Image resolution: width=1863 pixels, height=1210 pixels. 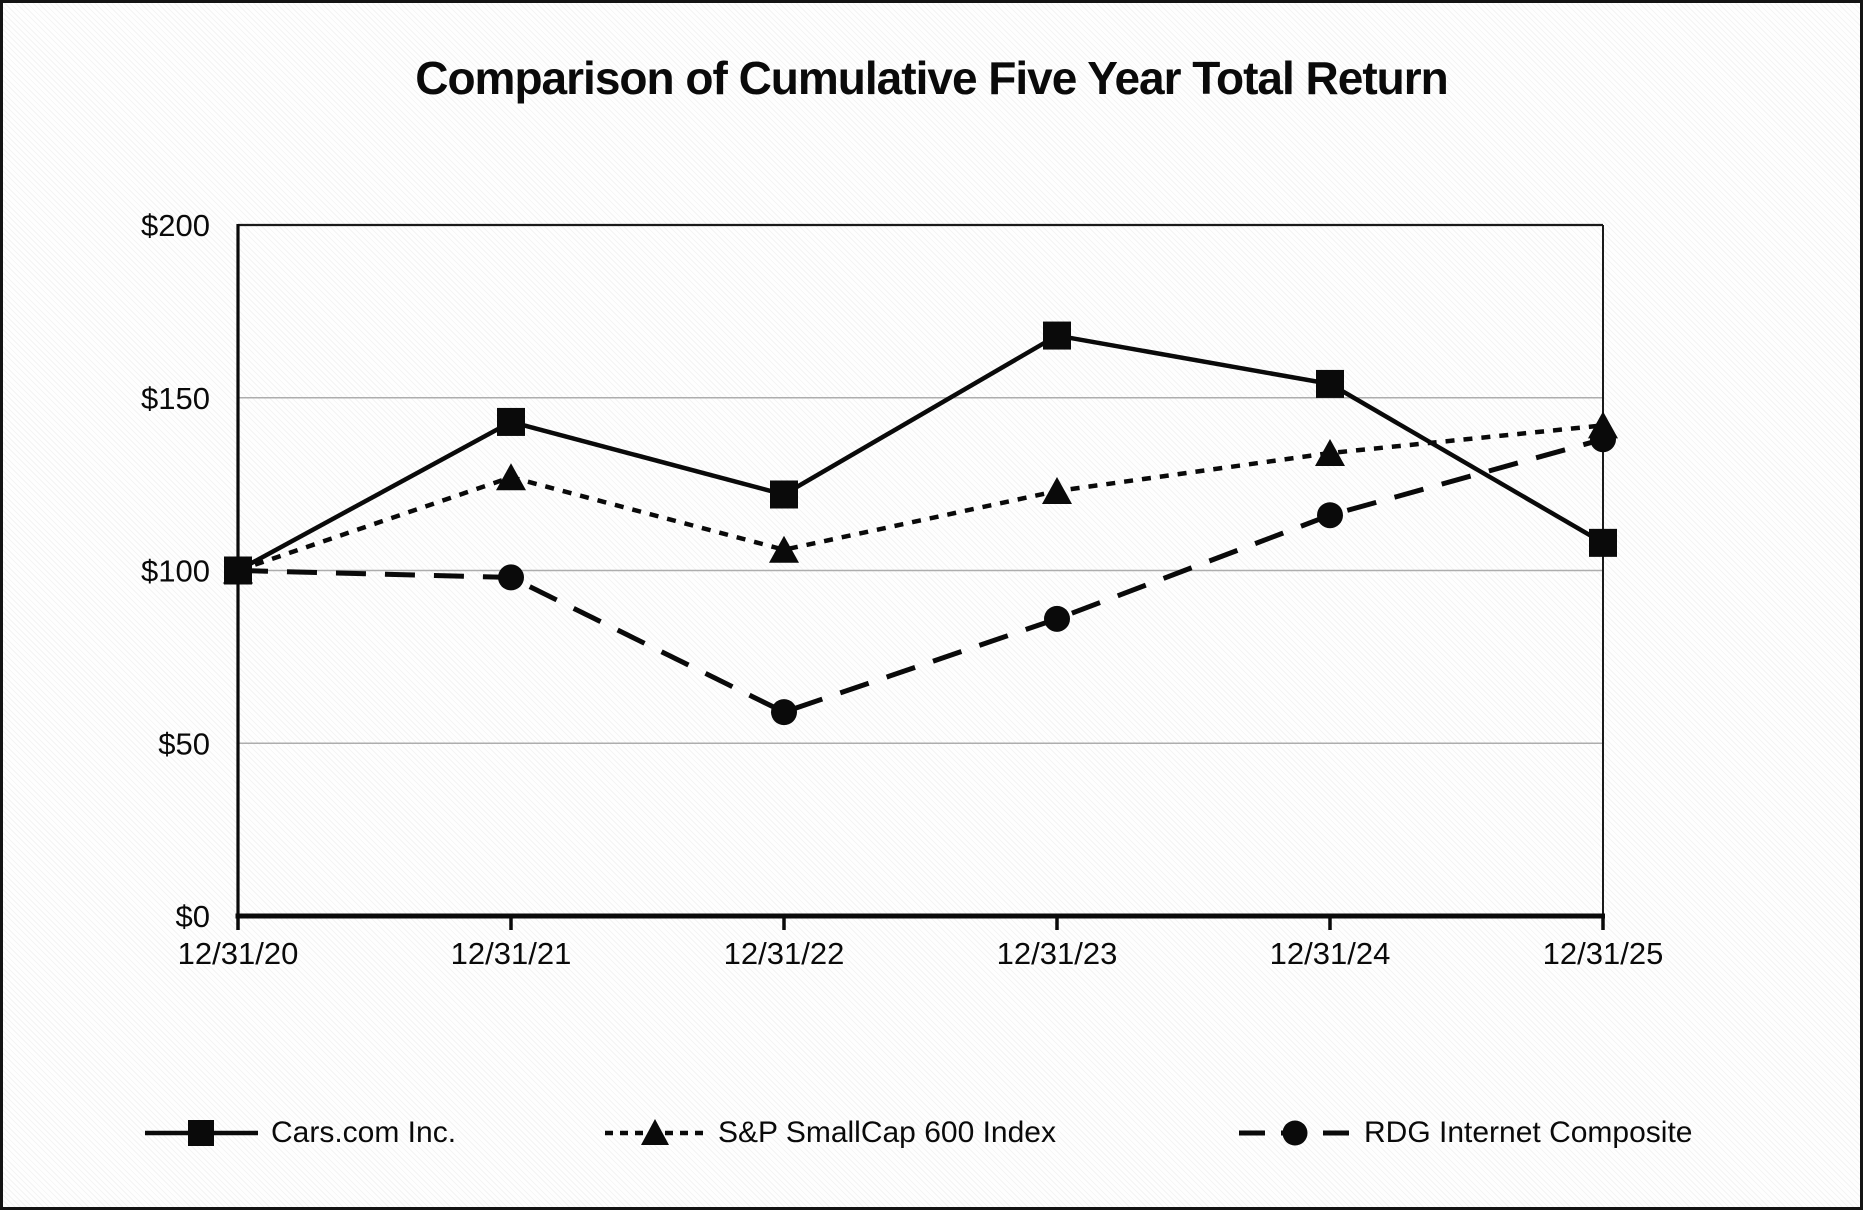 What do you see at coordinates (201, 1133) in the screenshot?
I see `solid-line-square-marker-icon` at bounding box center [201, 1133].